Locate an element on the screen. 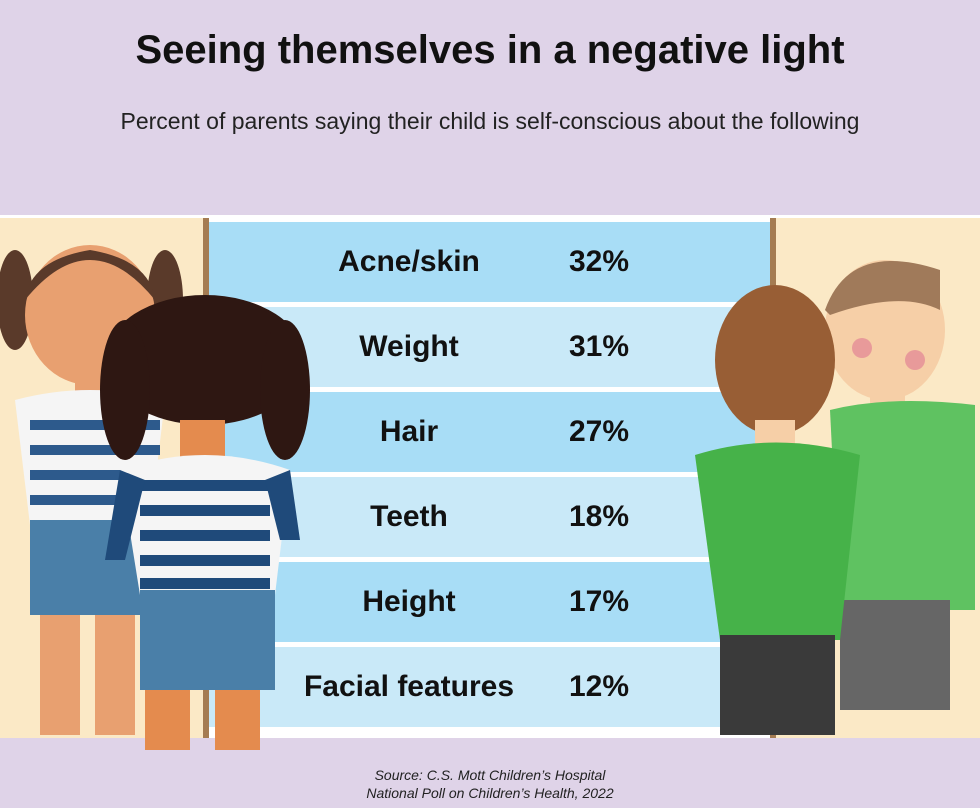  source-line-2: National Poll on Children’s Health, 2022 is located at coordinates (490, 793).